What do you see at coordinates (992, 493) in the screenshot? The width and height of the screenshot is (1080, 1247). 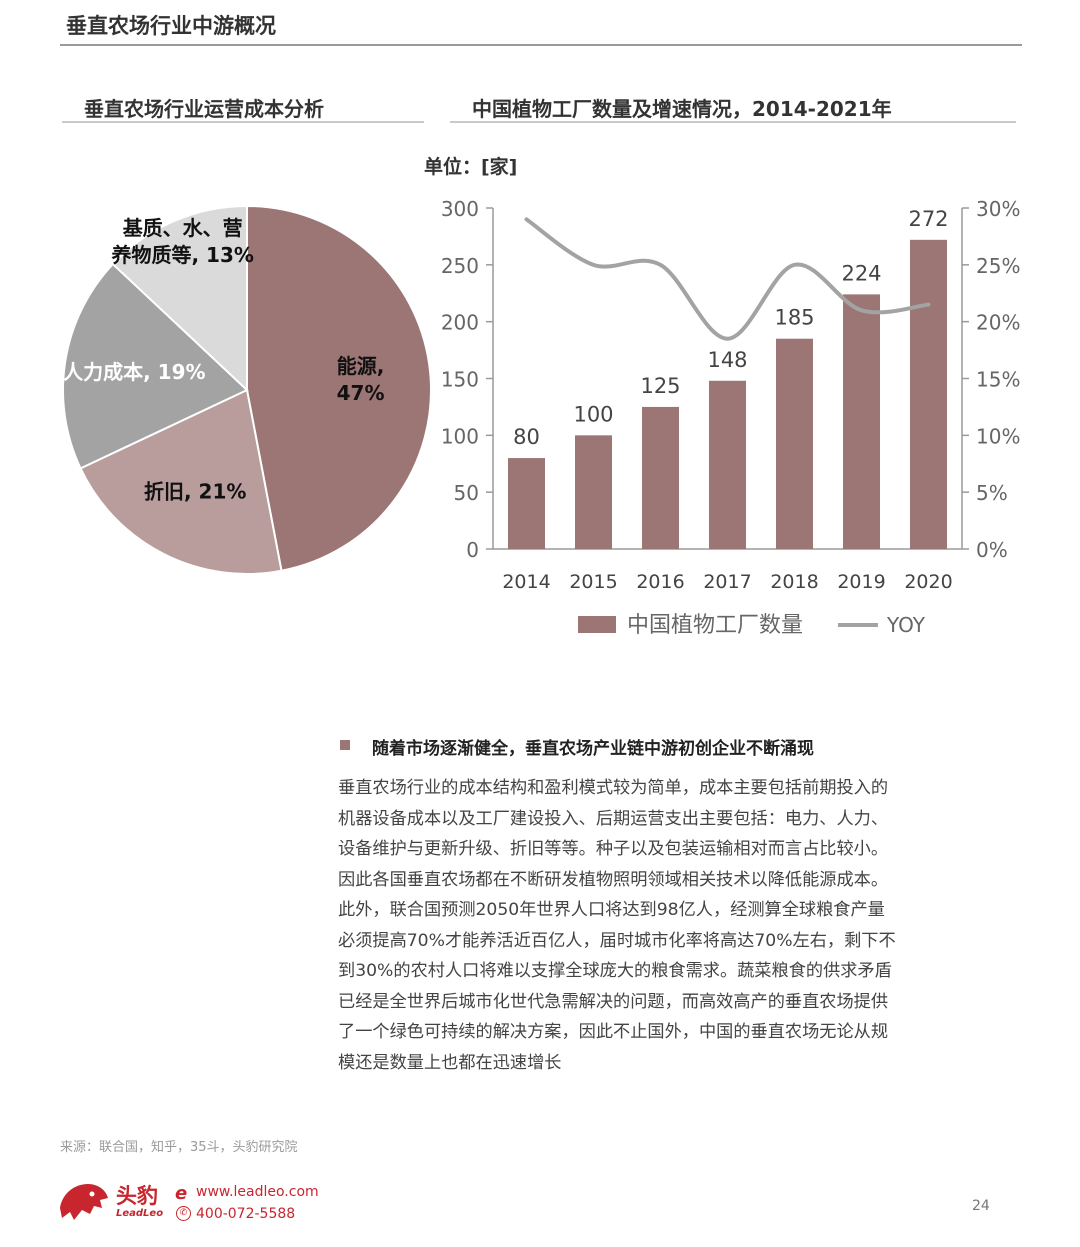 I see `y2-tick-label: 5%` at bounding box center [992, 493].